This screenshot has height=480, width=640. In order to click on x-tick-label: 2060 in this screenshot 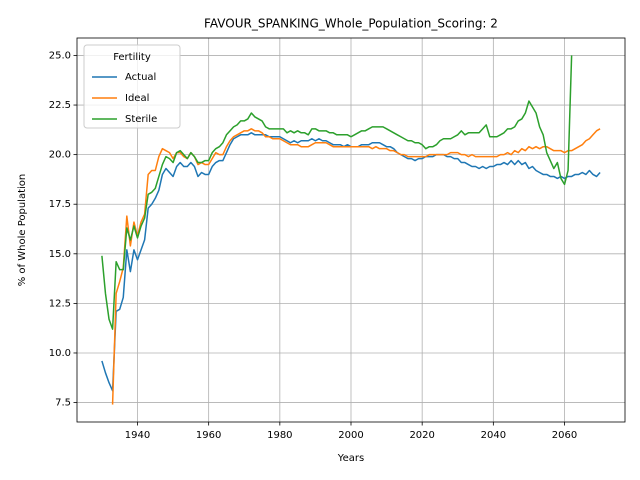, I will do `click(564, 435)`.